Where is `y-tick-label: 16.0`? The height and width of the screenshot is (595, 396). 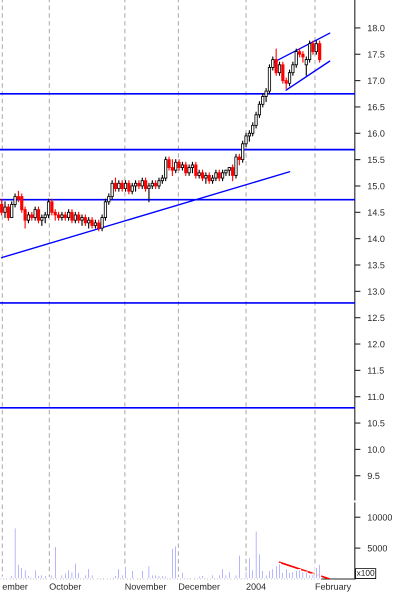 y-tick-label: 16.0 is located at coordinates (376, 133).